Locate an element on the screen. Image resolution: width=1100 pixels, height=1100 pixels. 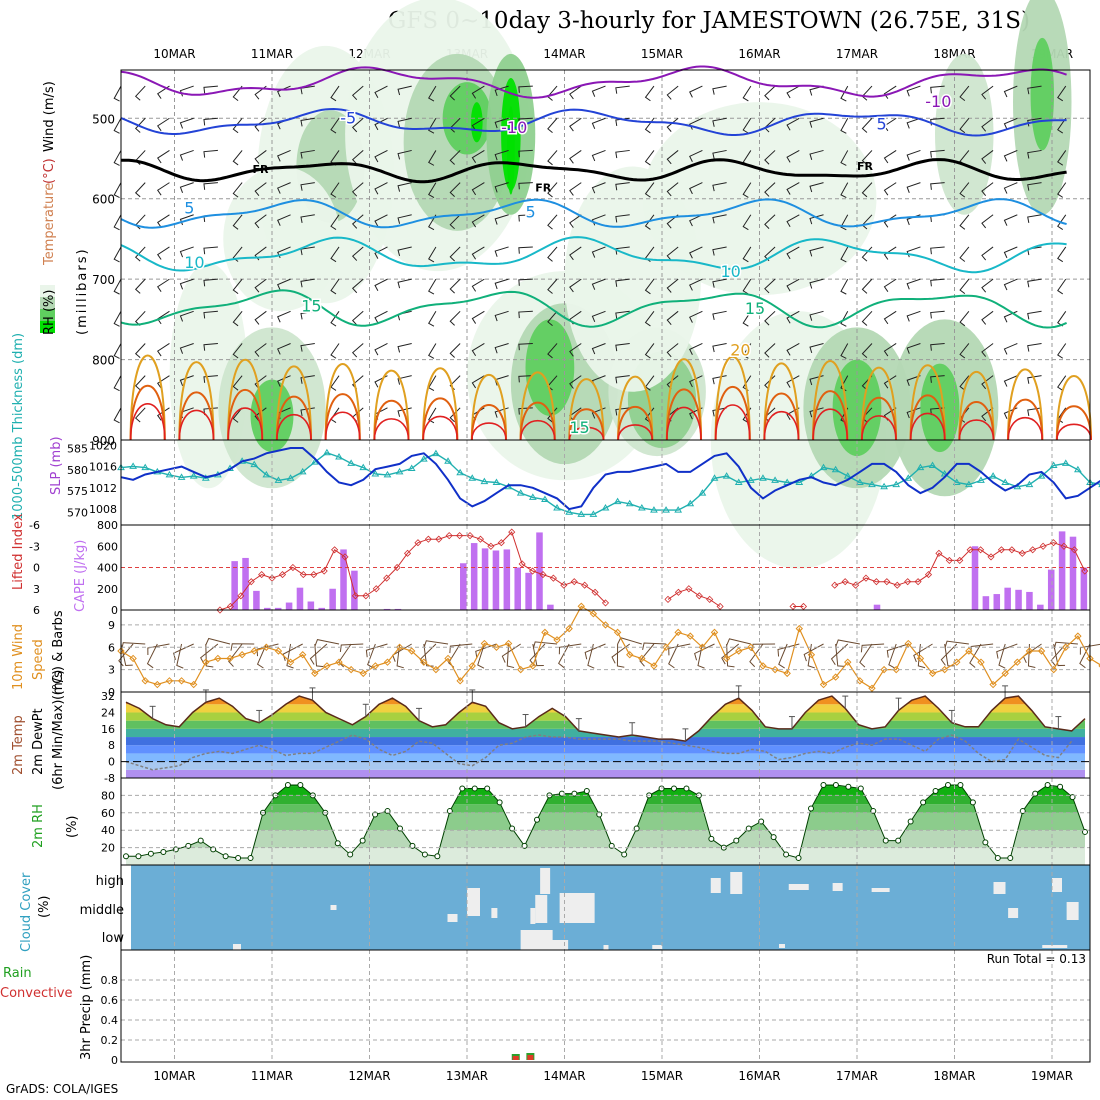
precip-tick: 0.2 is located at coordinates (110, 1040).